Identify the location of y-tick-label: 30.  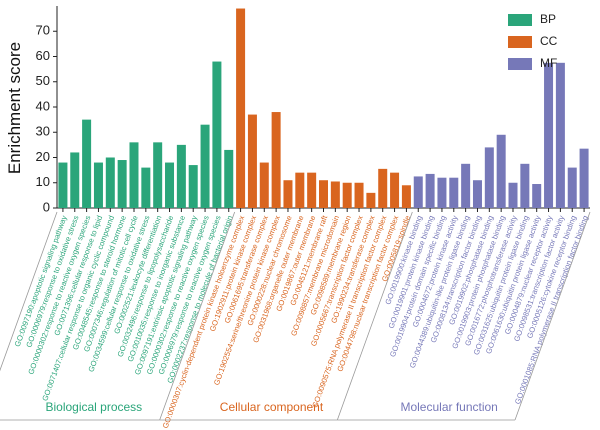
(43, 131).